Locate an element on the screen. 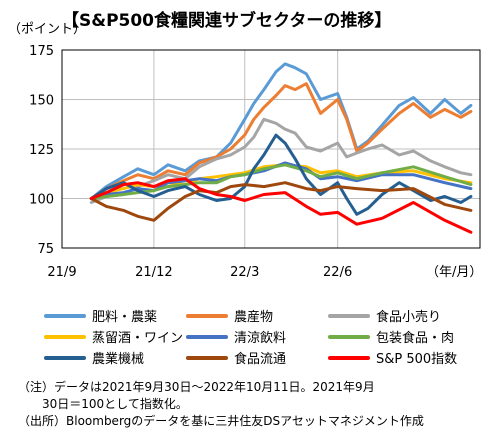 The height and width of the screenshot is (446, 501). y-tick-label: 75 is located at coordinates (45, 249).